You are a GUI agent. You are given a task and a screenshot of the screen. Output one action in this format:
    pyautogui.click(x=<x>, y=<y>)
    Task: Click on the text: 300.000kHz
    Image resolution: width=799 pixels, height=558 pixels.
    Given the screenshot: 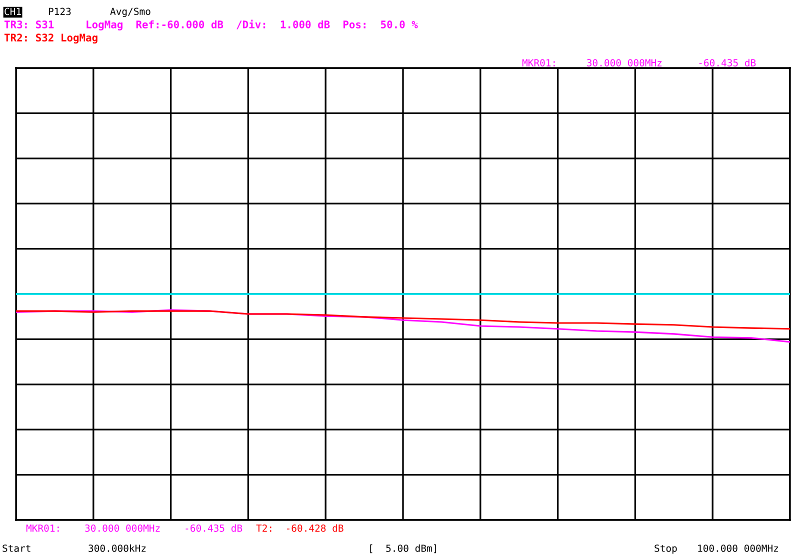 What is the action you would take?
    pyautogui.click(x=117, y=548)
    